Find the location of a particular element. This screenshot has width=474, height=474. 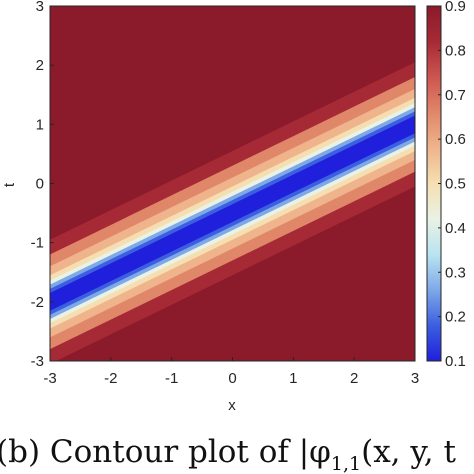

y-tick-label: -2 is located at coordinates (37, 302).